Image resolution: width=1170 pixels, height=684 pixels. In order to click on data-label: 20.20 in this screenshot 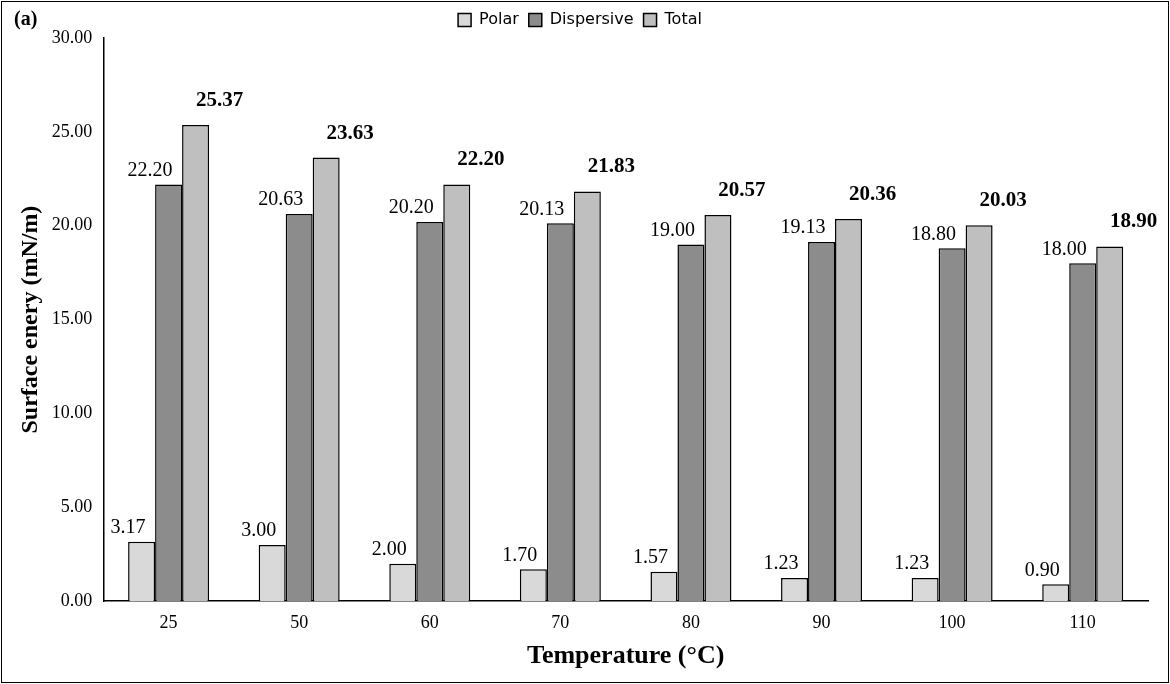, I will do `click(411, 206)`.